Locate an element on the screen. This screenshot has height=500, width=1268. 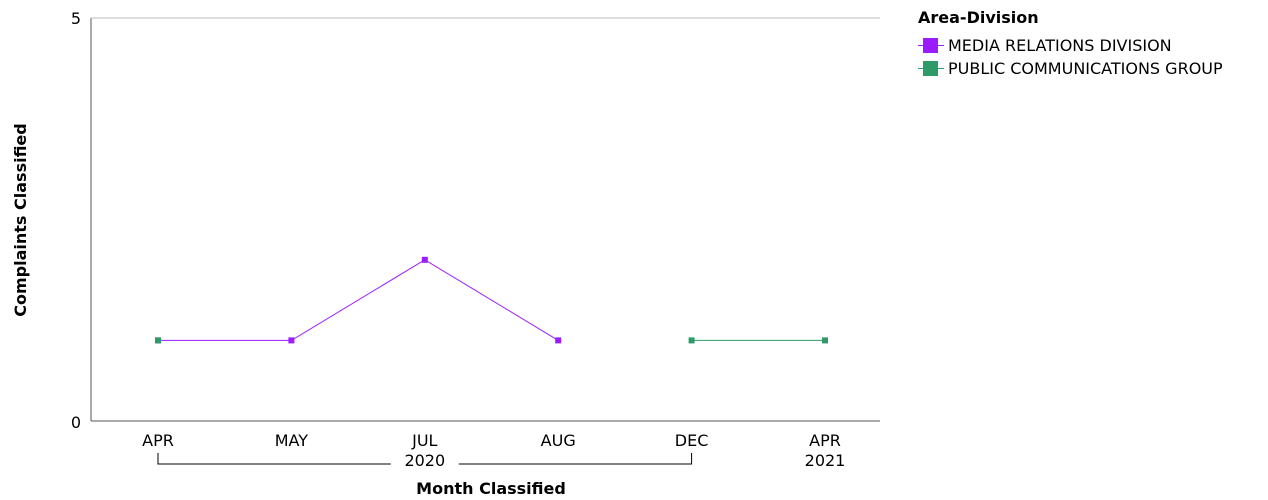
legend-title: Area-Division is located at coordinates (978, 17).